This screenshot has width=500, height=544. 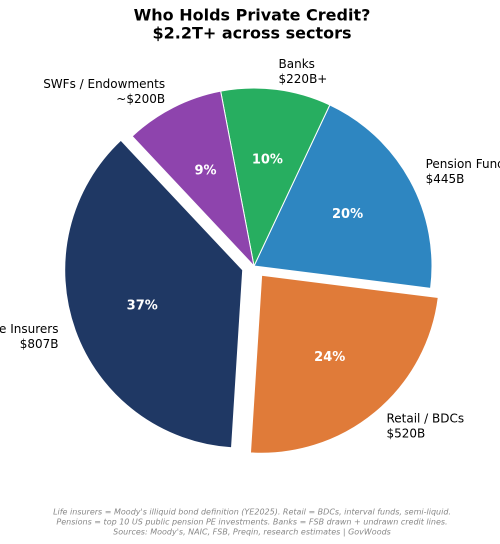 I want to click on amount-label: $520B, so click(x=405, y=434).